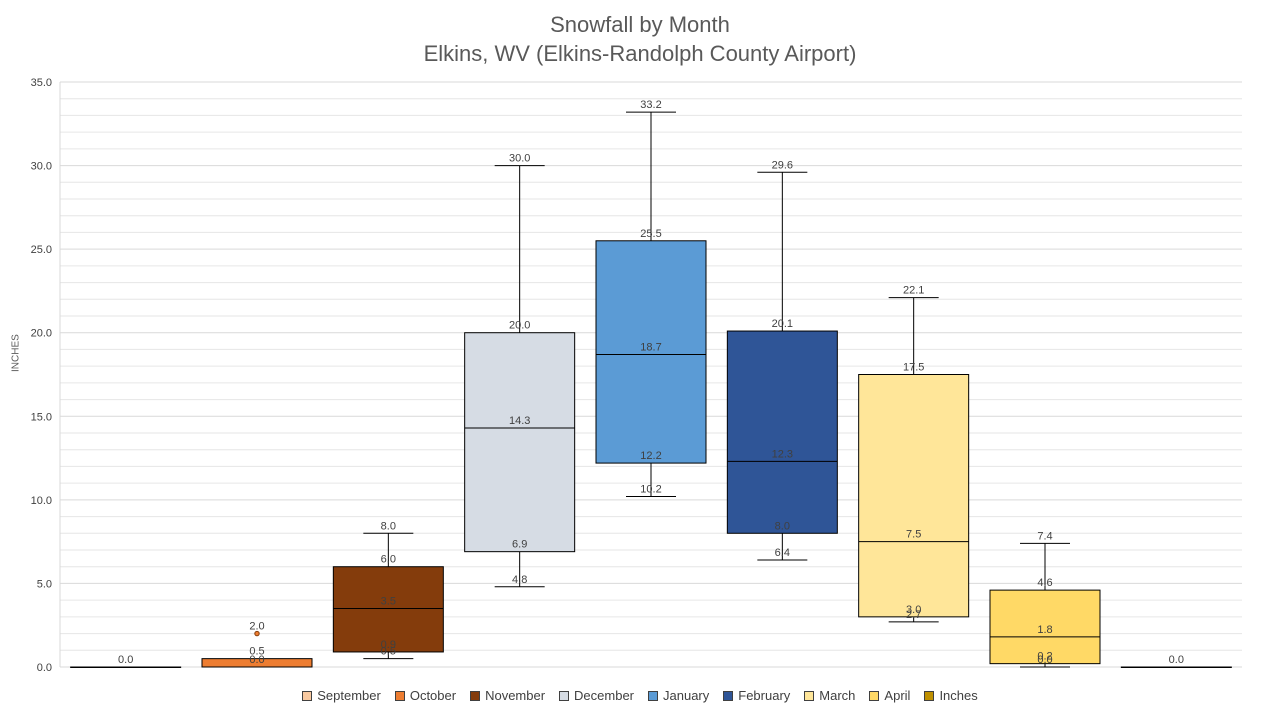 This screenshot has width=1280, height=720. I want to click on data-label: 29.6, so click(782, 165).